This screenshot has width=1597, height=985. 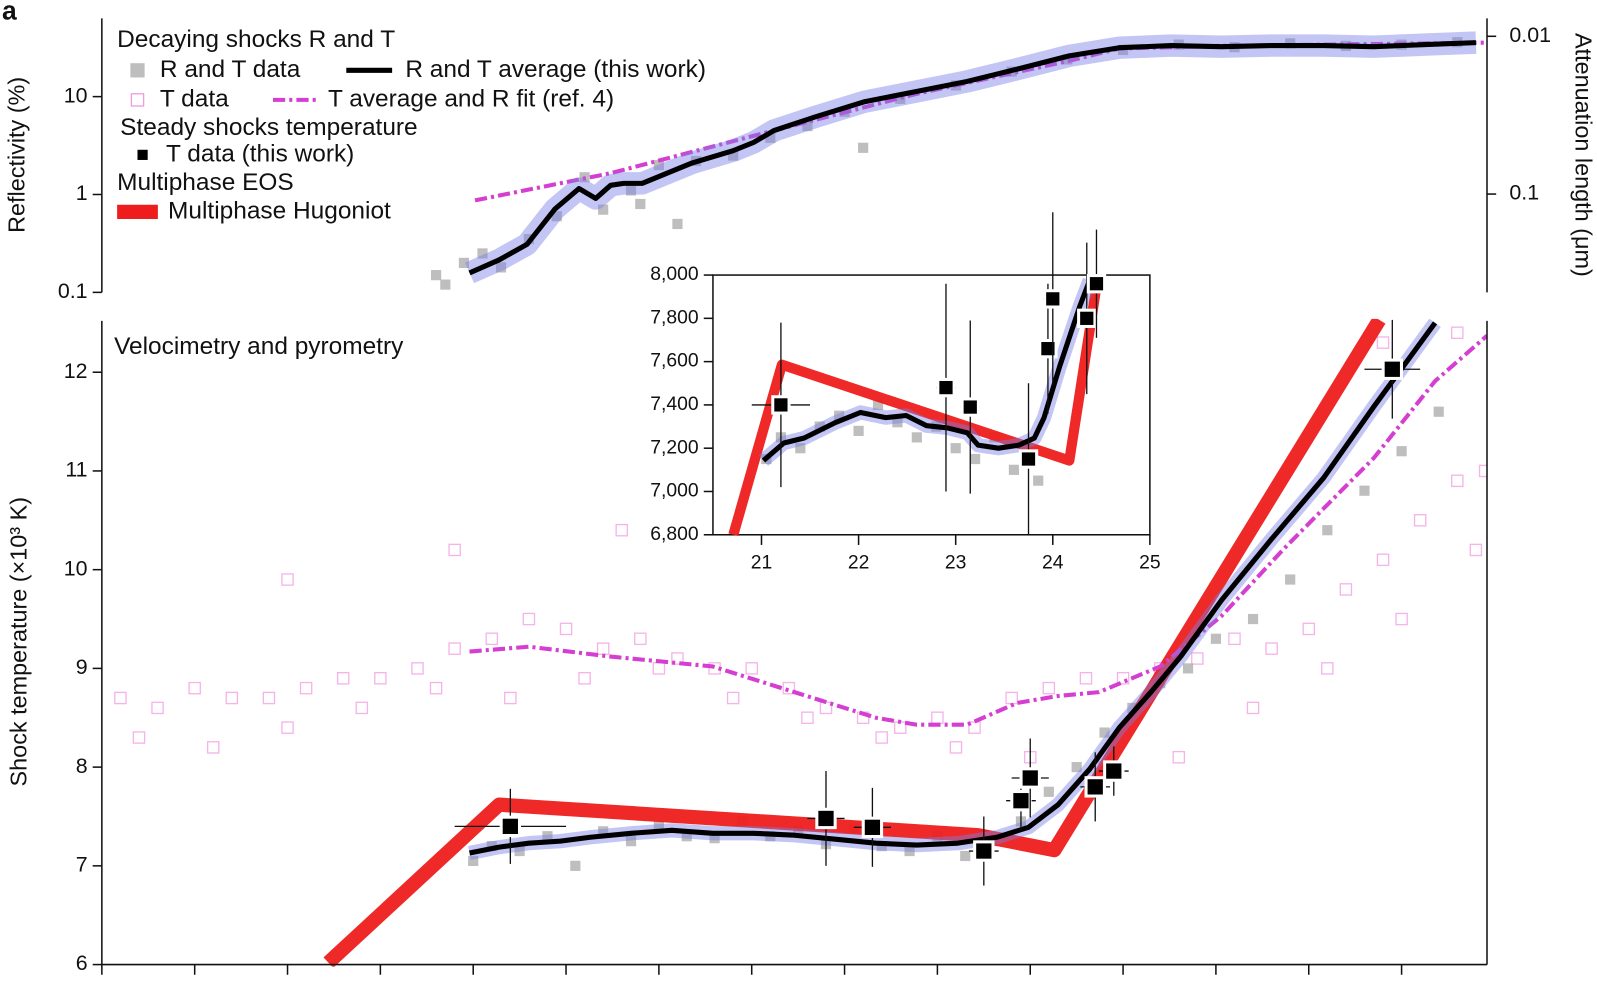 I want to click on y-tick-label: 7,000, so click(x=674, y=491).